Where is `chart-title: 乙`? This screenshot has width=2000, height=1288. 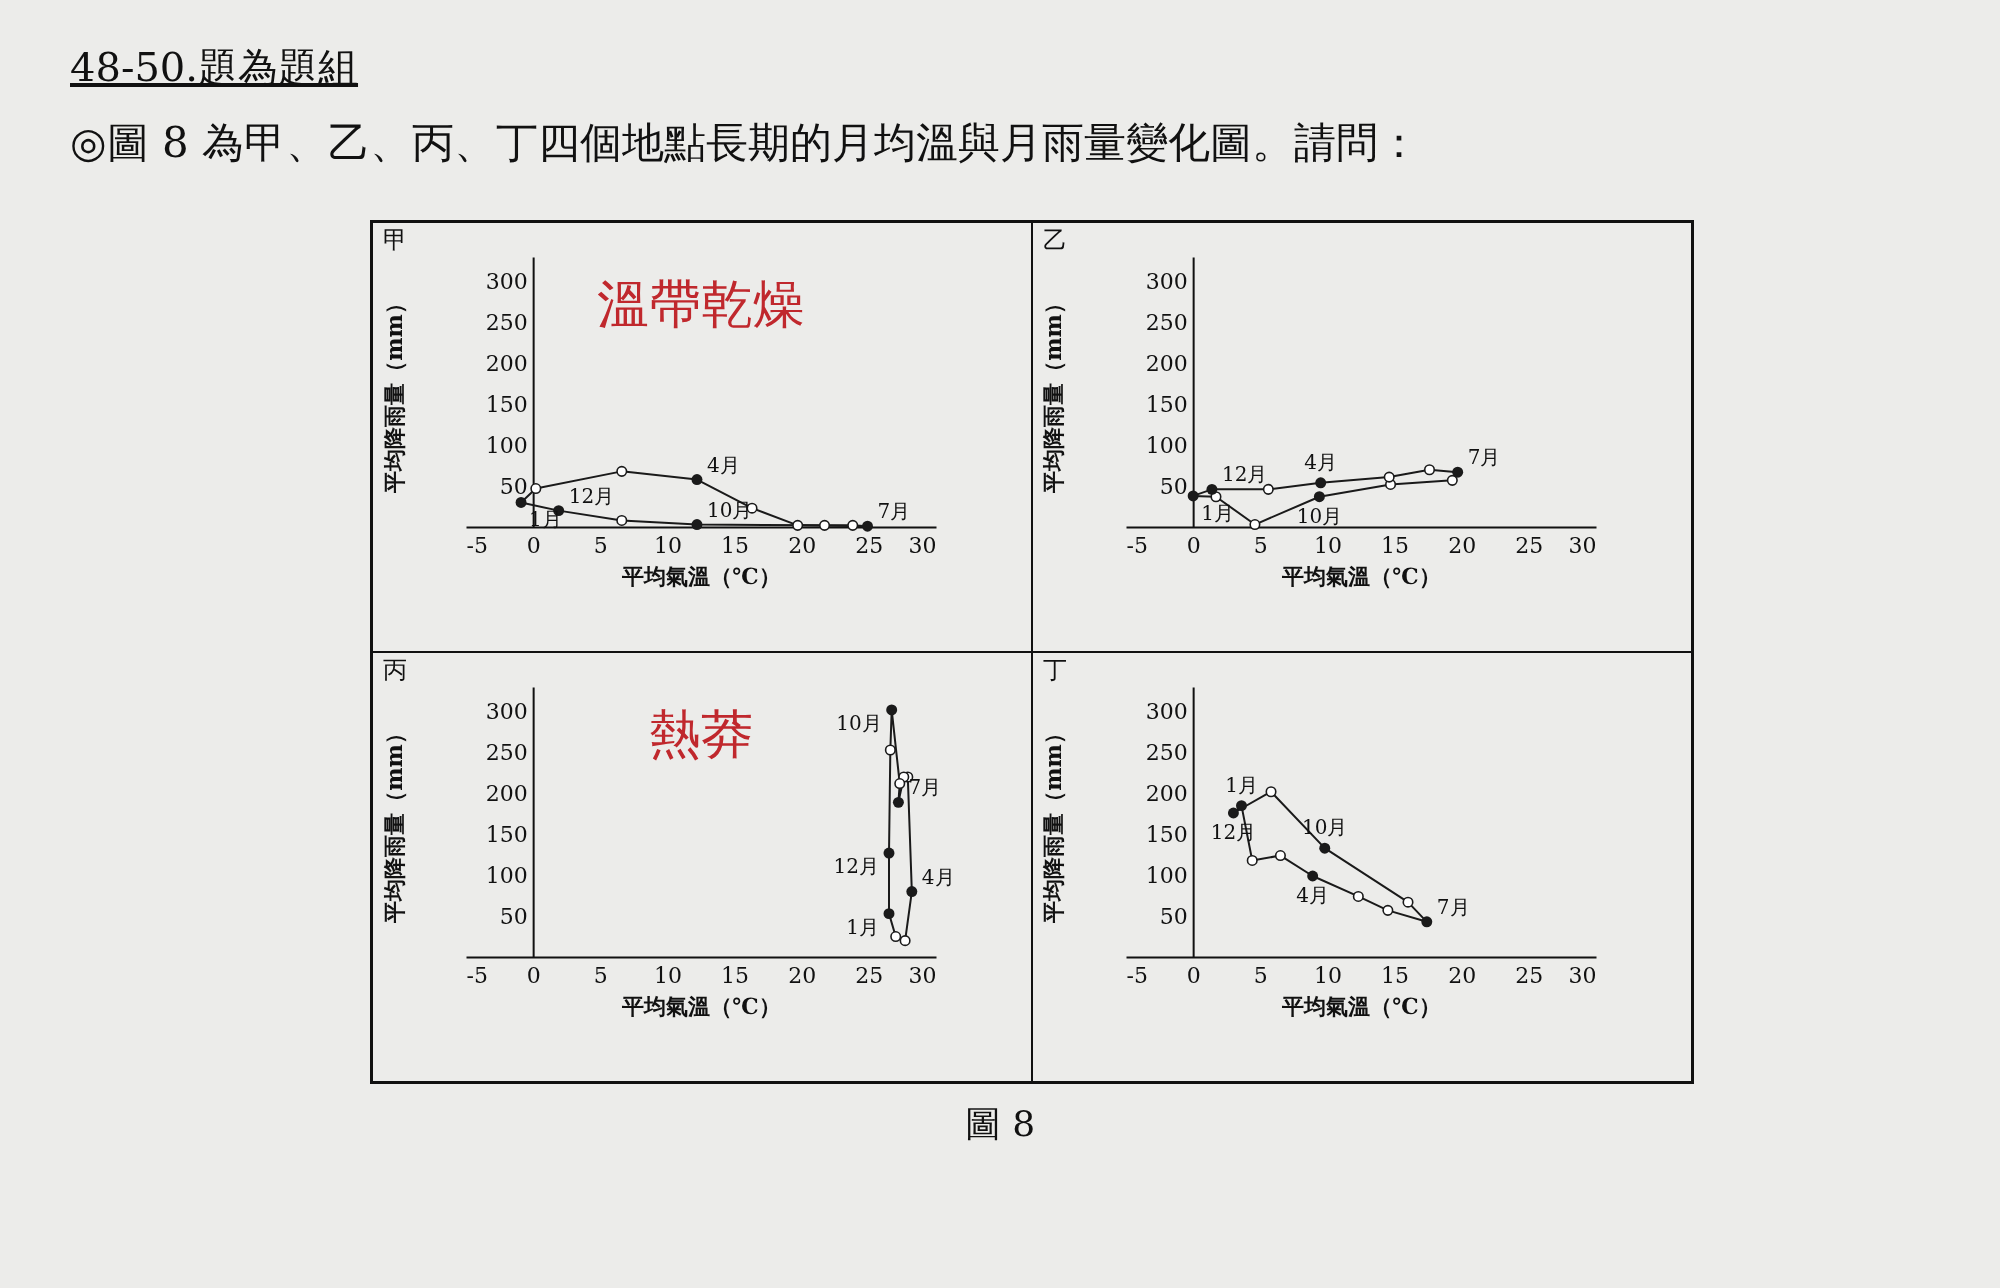
chart-title: 乙 is located at coordinates (1055, 240).